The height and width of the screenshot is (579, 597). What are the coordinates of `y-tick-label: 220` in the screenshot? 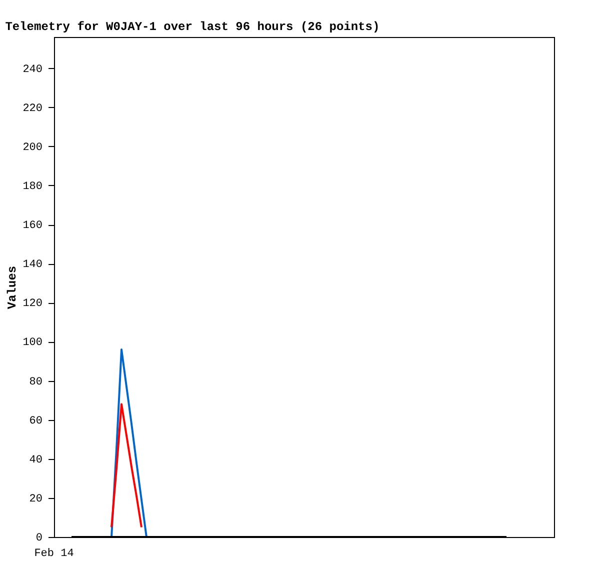 It's located at (32, 108).